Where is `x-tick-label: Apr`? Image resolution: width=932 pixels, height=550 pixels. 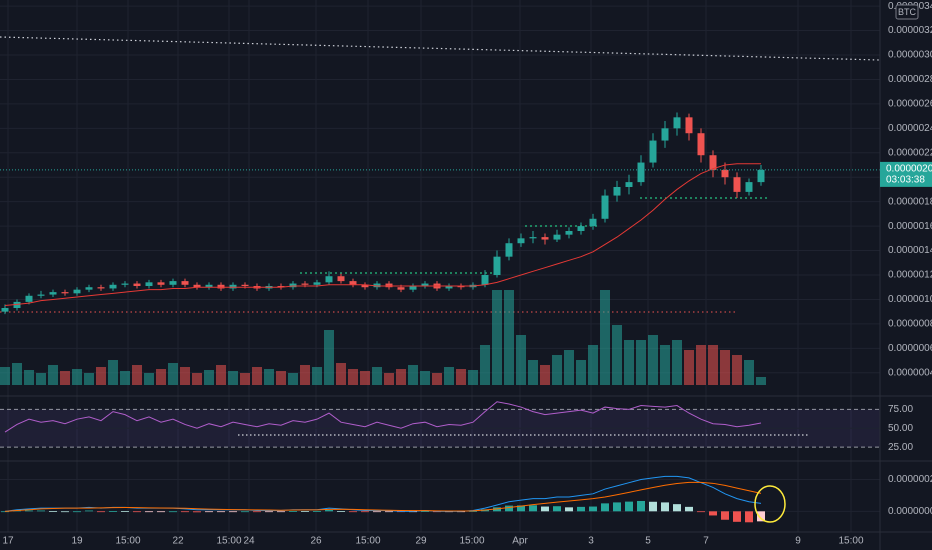
x-tick-label: Apr is located at coordinates (520, 541).